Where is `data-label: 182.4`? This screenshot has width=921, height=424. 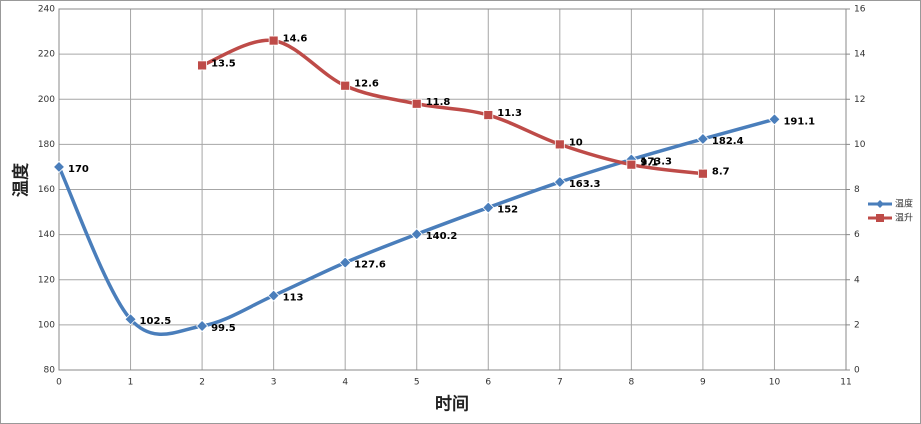
data-label: 182.4 is located at coordinates (728, 141).